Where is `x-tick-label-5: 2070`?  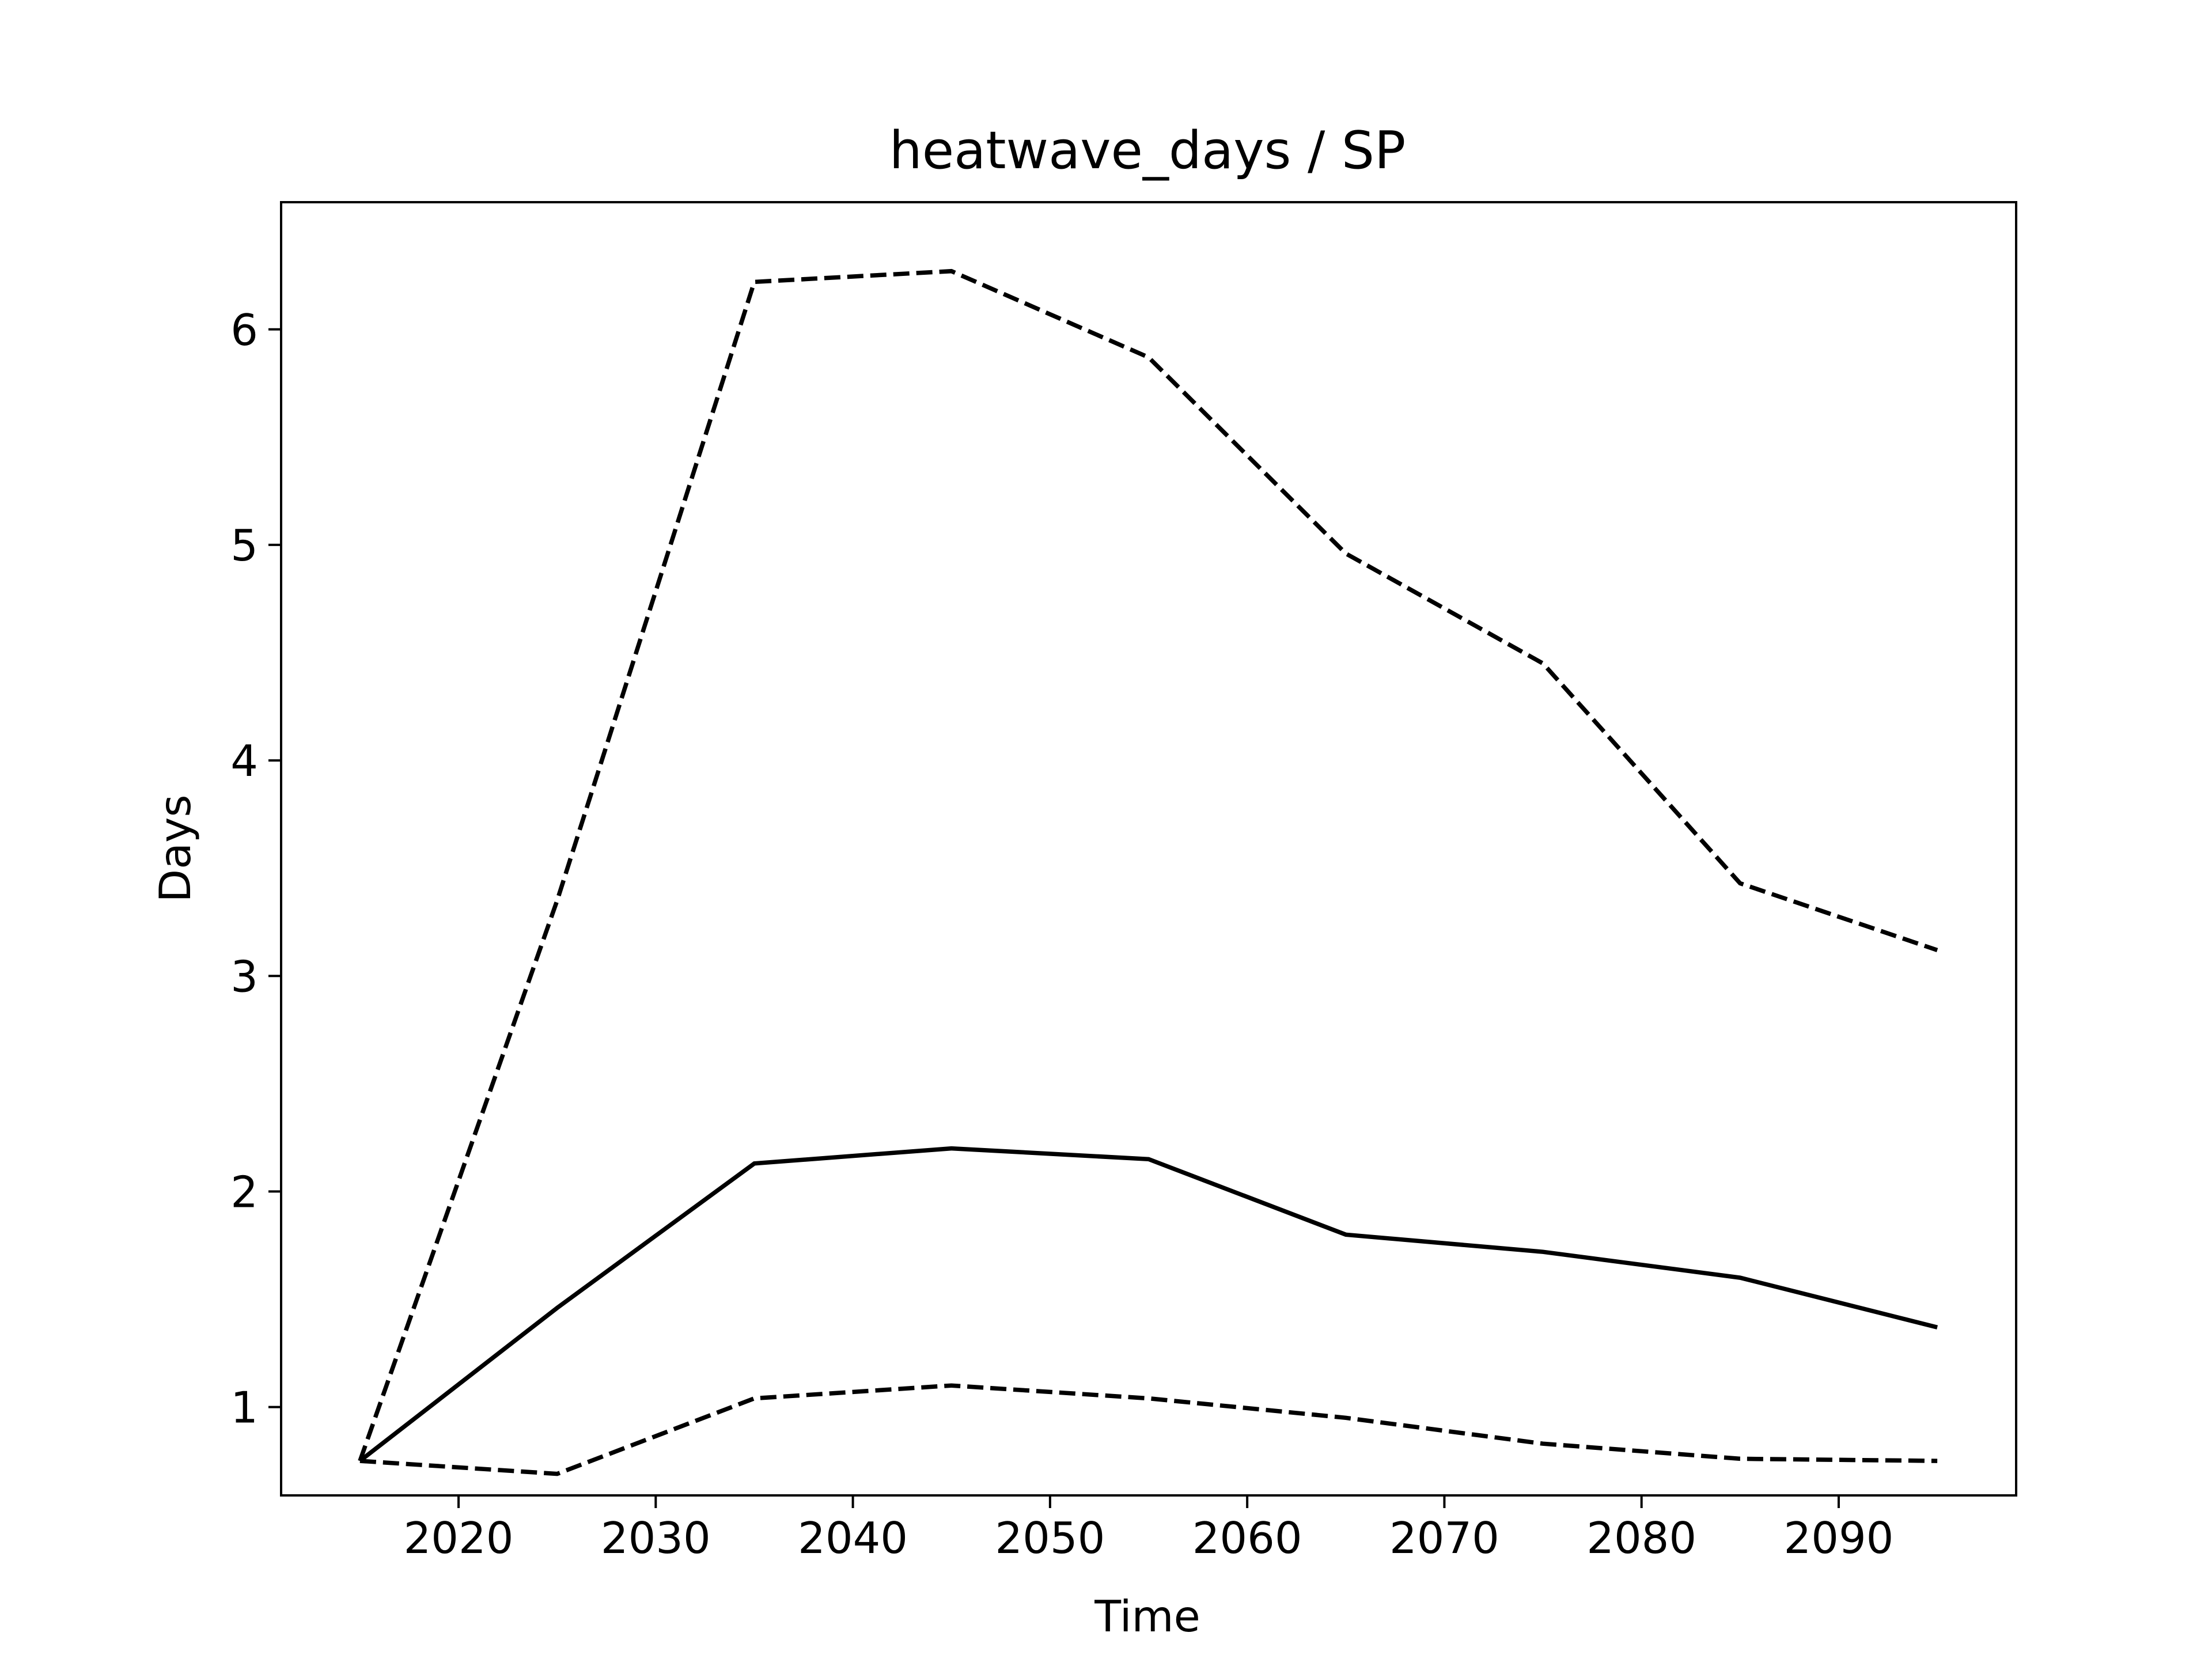
x-tick-label-5: 2070 is located at coordinates (1444, 1538).